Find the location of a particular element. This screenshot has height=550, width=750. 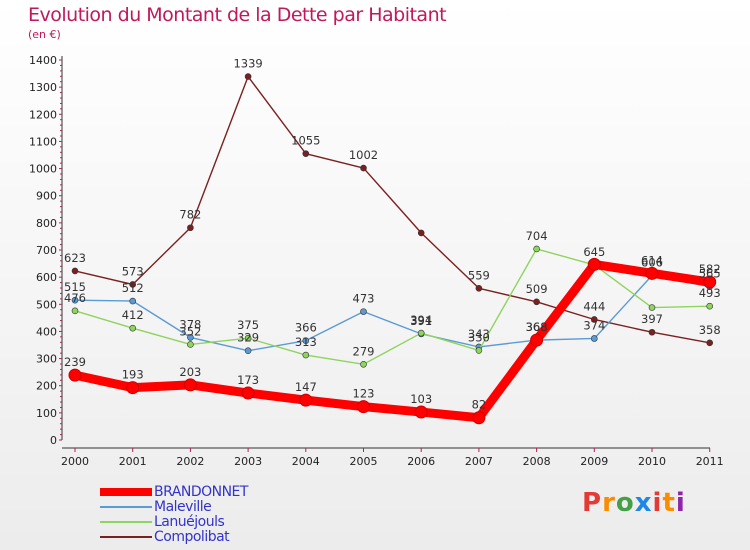

y-tick-label: 900 is located at coordinates (46, 196).